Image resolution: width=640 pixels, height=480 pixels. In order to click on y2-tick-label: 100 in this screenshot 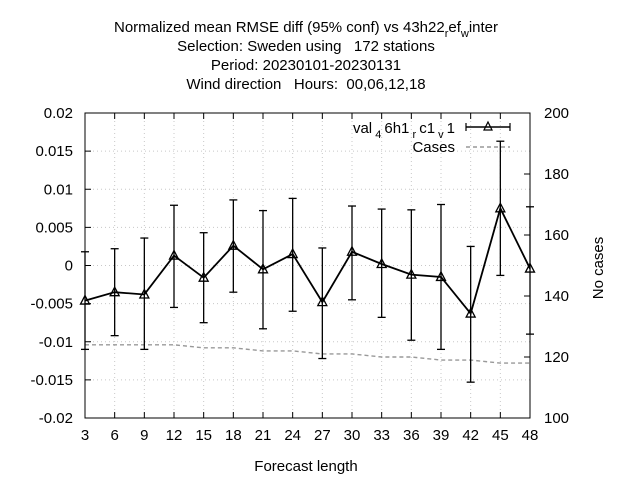, I will do `click(556, 418)`.